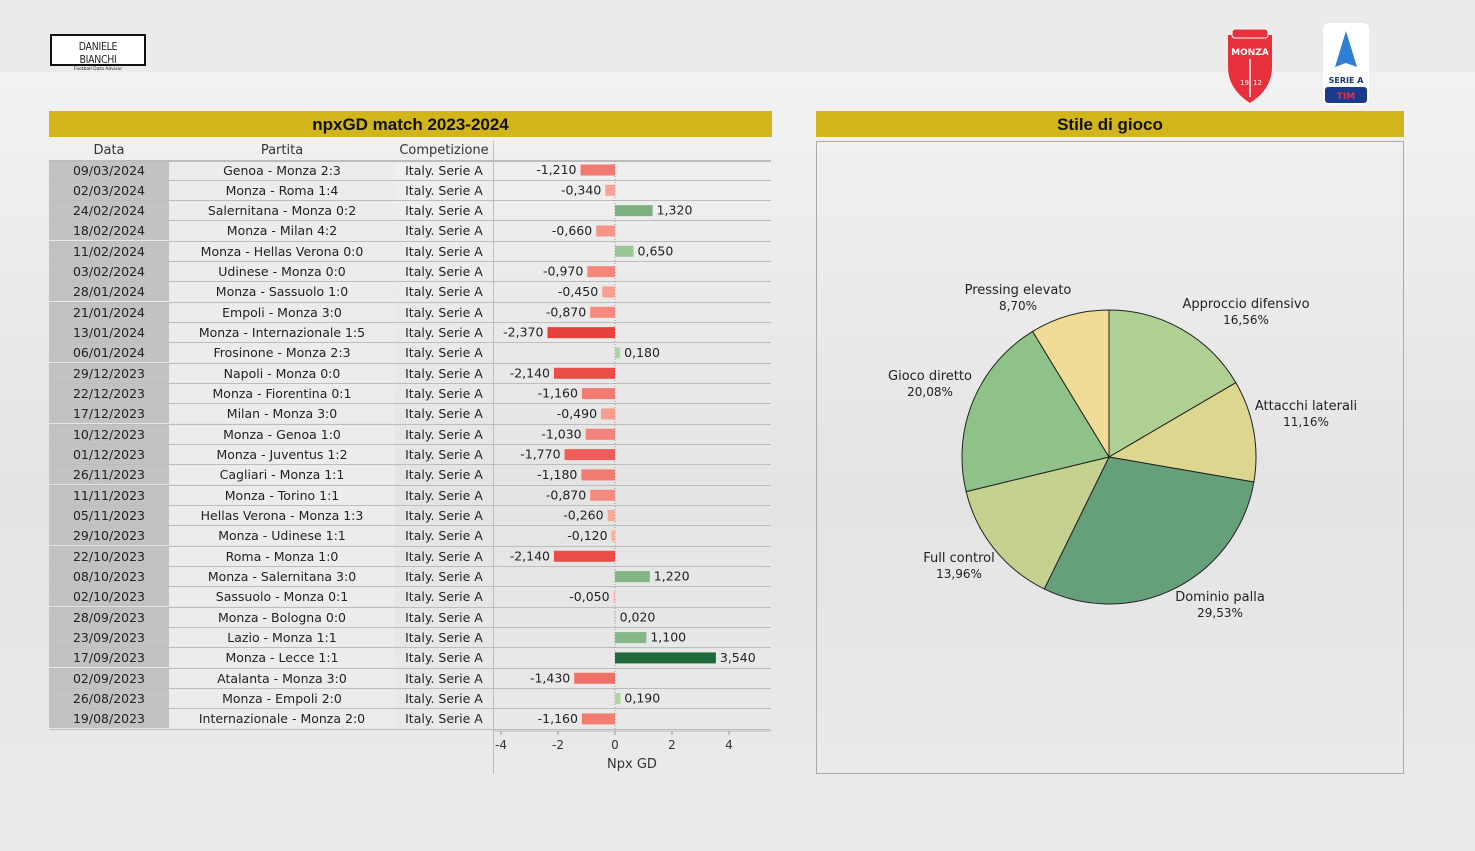 The width and height of the screenshot is (1475, 851). I want to click on brand-name: DANIELE BIANCHI, so click(98, 53).